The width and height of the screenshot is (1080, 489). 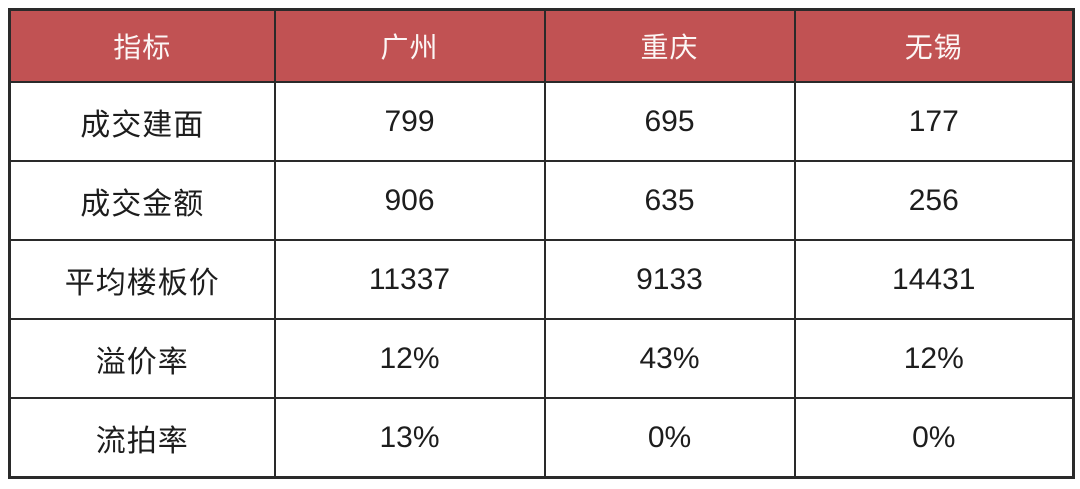 I want to click on table-cell: 635, so click(x=669, y=200).